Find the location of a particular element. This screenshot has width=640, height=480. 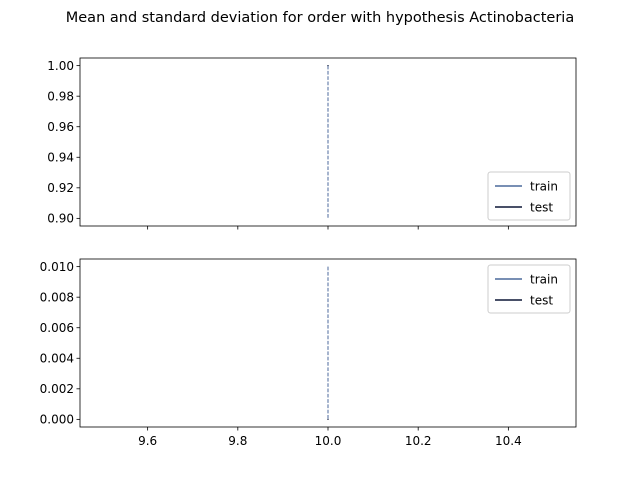

y-tick-label: 0.96 is located at coordinates (60, 127).